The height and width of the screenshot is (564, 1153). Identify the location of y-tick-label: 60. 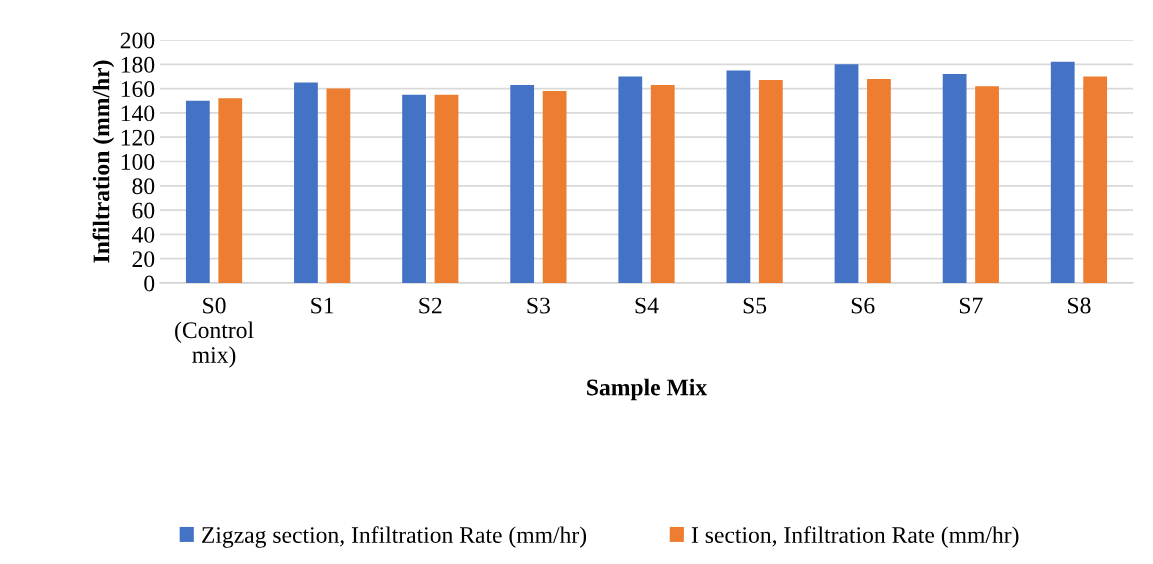
(143, 210).